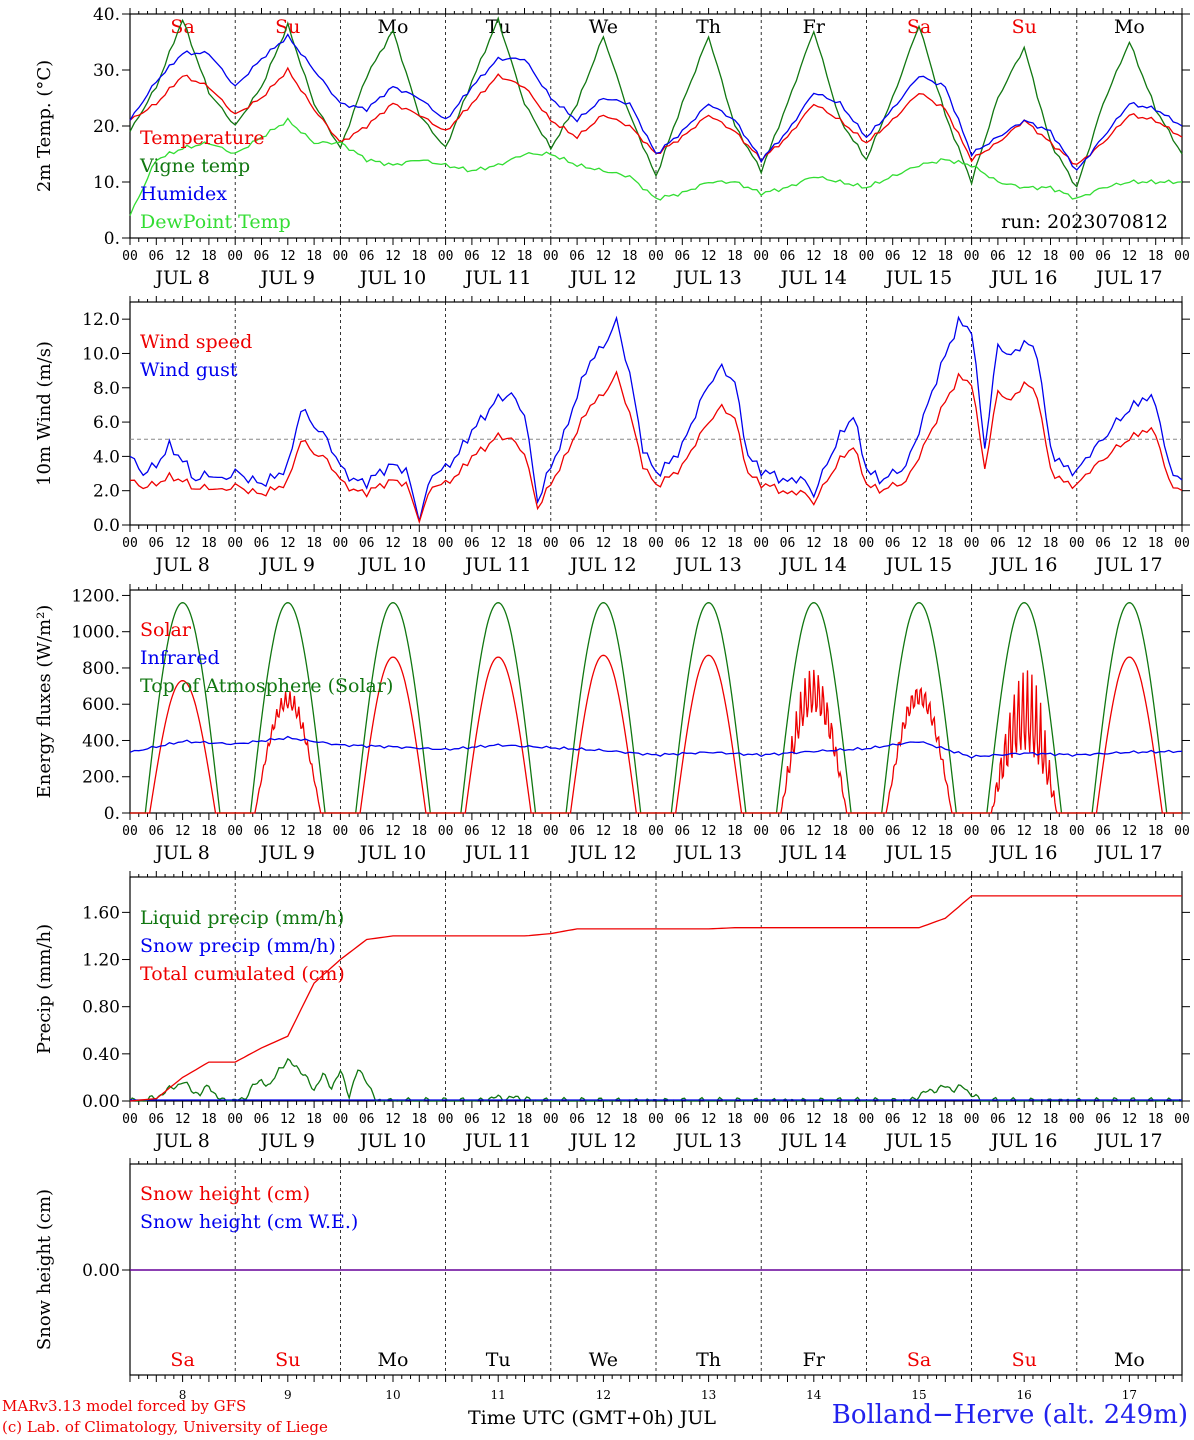 This screenshot has width=1194, height=1440. What do you see at coordinates (918, 565) in the screenshot?
I see `wind-date-label: JUL 15` at bounding box center [918, 565].